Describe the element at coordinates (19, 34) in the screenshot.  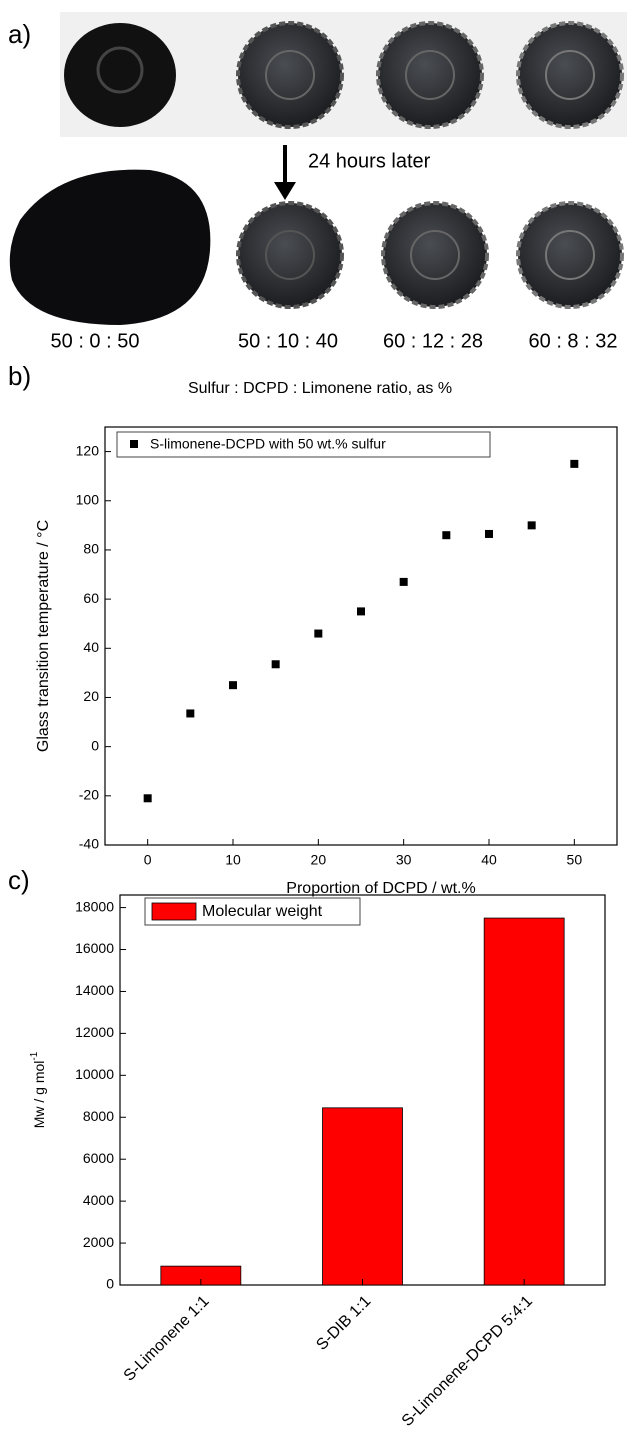
I see `panel-label: a)` at that location.